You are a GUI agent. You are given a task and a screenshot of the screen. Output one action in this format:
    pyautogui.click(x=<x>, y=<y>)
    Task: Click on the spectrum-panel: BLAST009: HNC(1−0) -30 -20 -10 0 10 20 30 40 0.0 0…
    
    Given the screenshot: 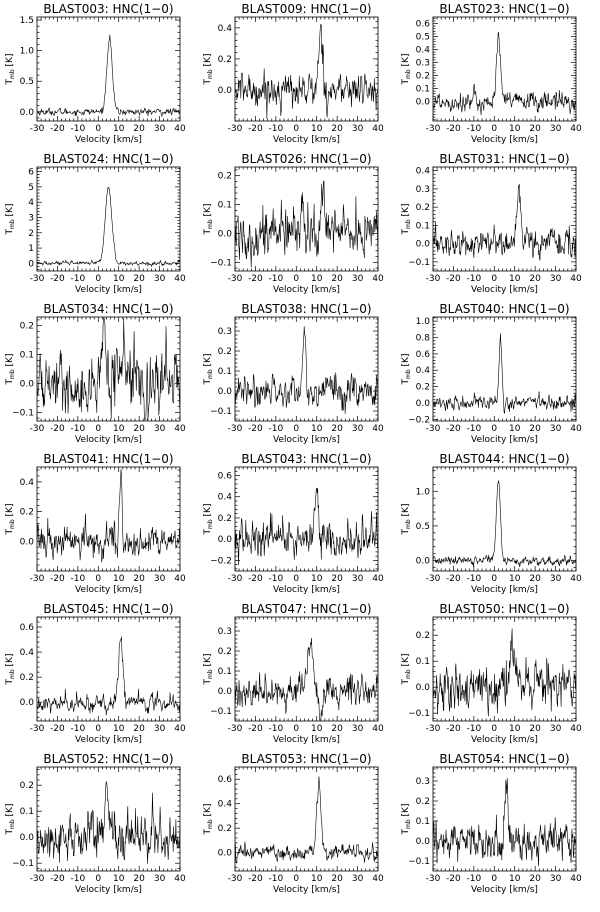 What is the action you would take?
    pyautogui.click(x=293, y=73)
    